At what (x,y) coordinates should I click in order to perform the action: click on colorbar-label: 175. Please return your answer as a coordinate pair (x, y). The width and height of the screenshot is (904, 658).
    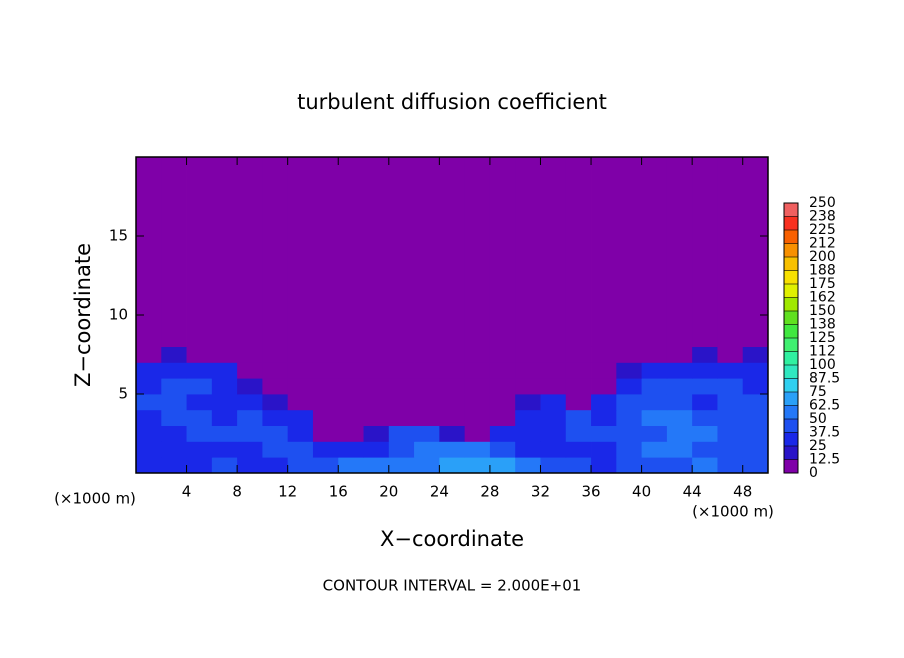
    Looking at the image, I should click on (822, 284).